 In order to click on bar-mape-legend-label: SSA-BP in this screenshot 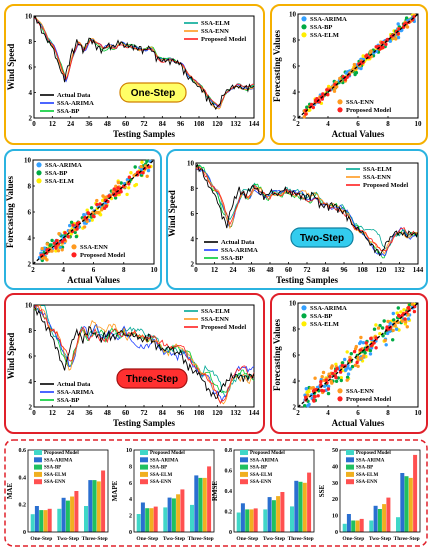, I will do `click(158, 468)`.